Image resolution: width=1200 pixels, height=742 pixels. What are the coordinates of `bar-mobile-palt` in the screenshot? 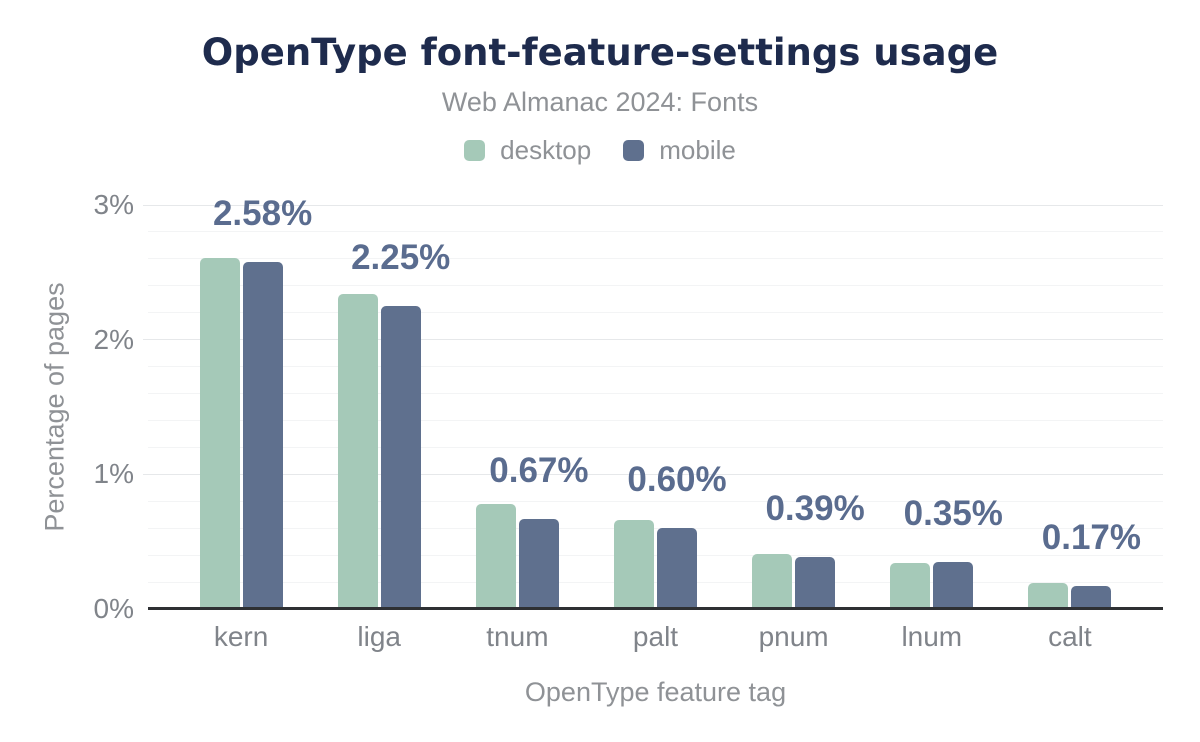 It's located at (677, 568).